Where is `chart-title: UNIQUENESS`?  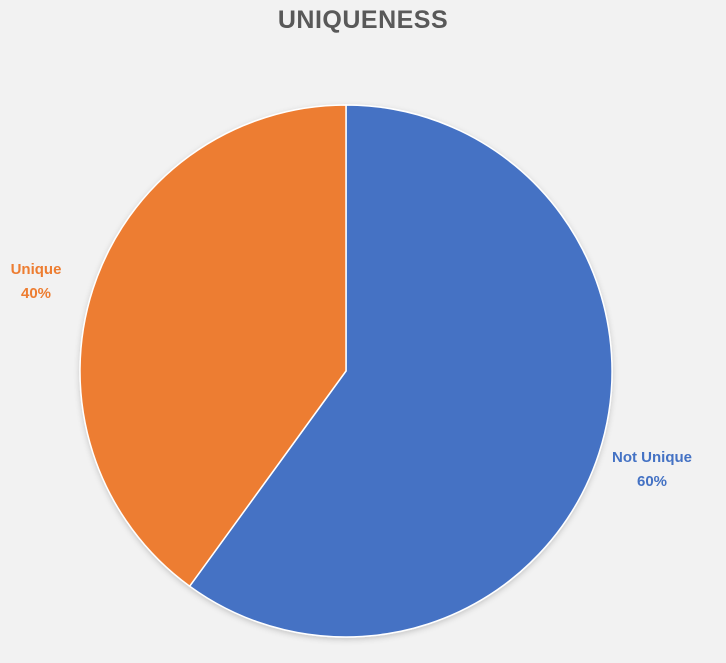 chart-title: UNIQUENESS is located at coordinates (363, 20).